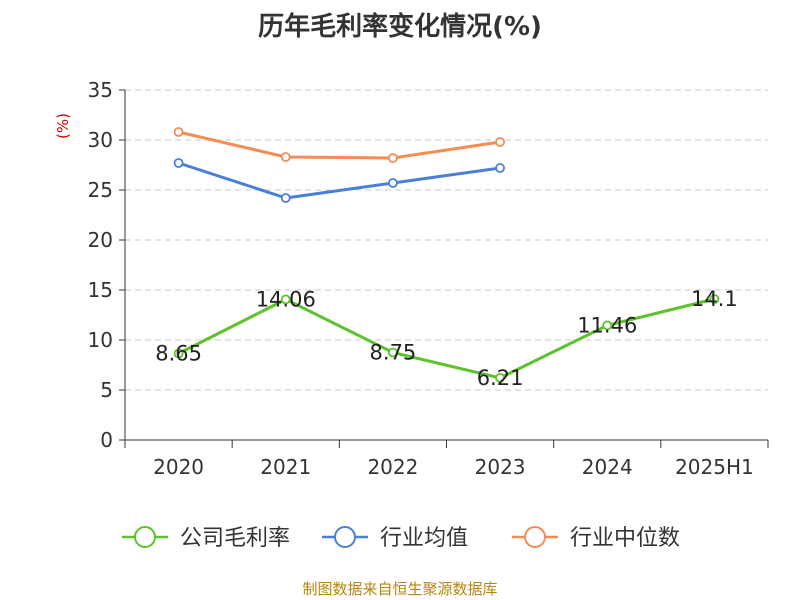 The height and width of the screenshot is (600, 800). Describe the element at coordinates (424, 538) in the screenshot. I see `legend-label: 行业均值` at that location.